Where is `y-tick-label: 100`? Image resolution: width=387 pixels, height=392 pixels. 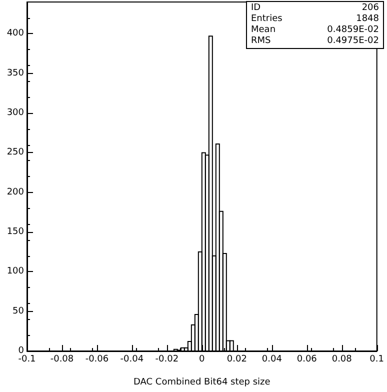
y-tick-label: 100 is located at coordinates (15, 271).